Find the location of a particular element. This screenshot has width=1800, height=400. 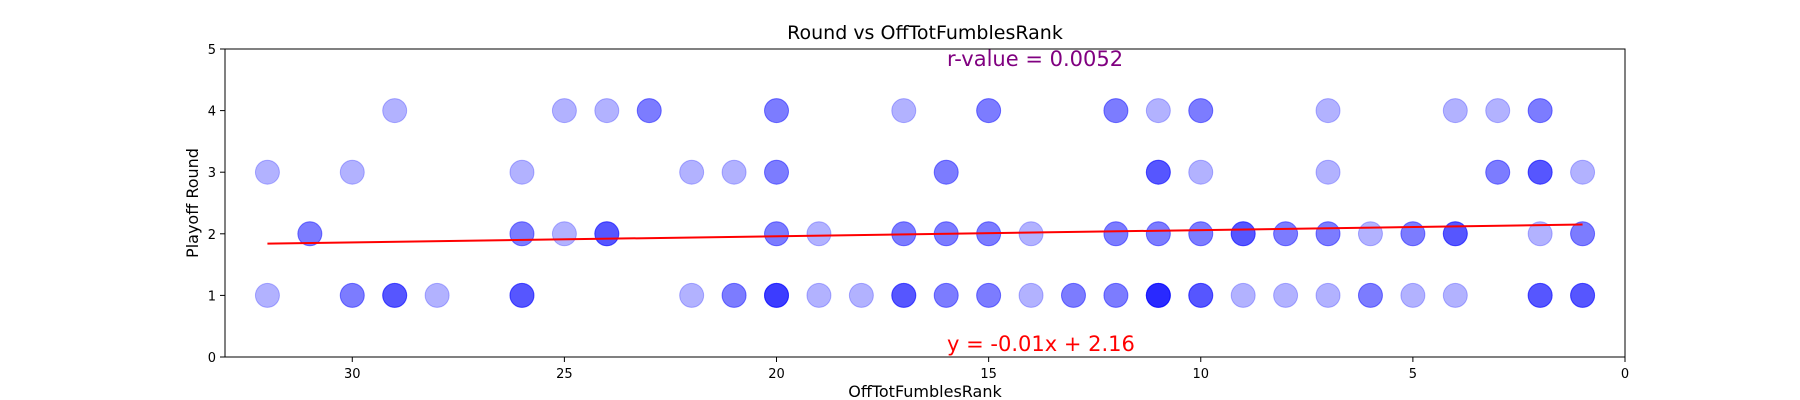

y-tick-label: 0 is located at coordinates (212, 358).